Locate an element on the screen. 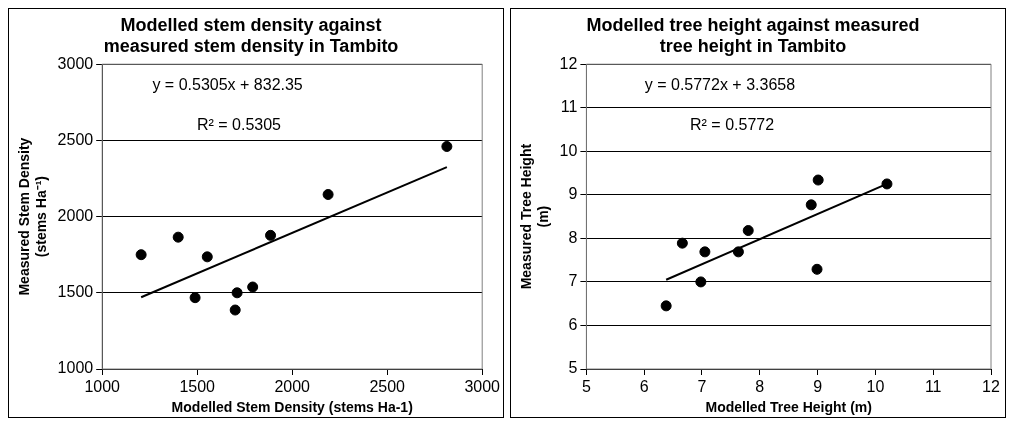 The image size is (1019, 426). chart-title: Modelled stem density against measured stem density in Tambito is located at coordinates (251, 35).